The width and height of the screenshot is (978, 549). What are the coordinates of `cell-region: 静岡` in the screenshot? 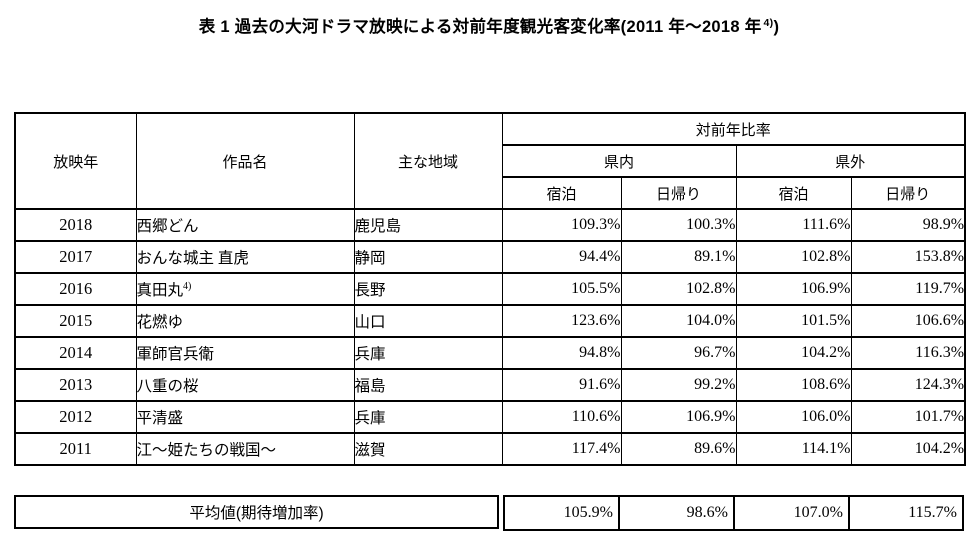 It's located at (428, 257).